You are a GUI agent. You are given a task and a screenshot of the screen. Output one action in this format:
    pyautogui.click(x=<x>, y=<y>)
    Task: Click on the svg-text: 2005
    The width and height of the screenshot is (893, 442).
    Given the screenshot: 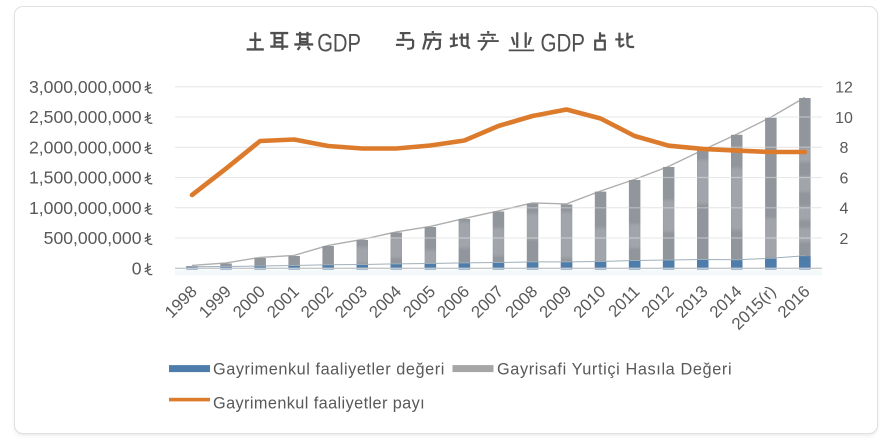 What is the action you would take?
    pyautogui.click(x=419, y=302)
    